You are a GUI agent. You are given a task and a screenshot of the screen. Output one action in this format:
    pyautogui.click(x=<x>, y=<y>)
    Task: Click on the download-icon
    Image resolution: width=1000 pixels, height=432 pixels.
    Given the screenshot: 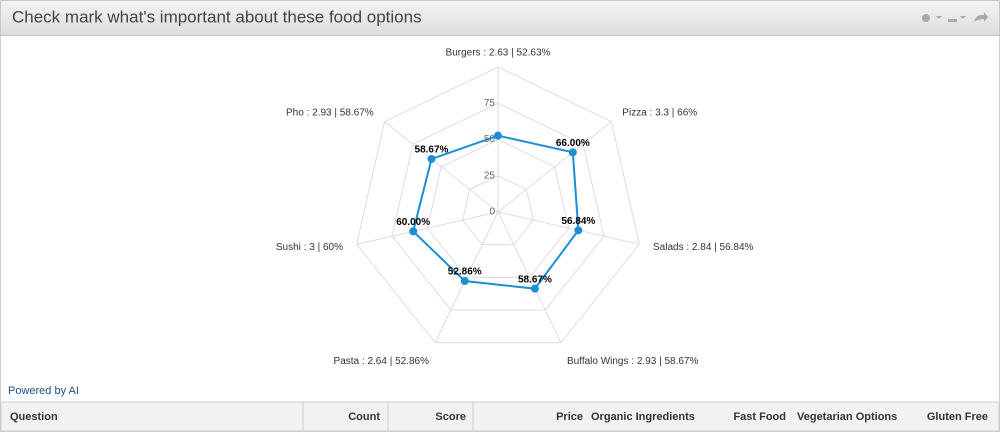 What is the action you would take?
    pyautogui.click(x=952, y=20)
    